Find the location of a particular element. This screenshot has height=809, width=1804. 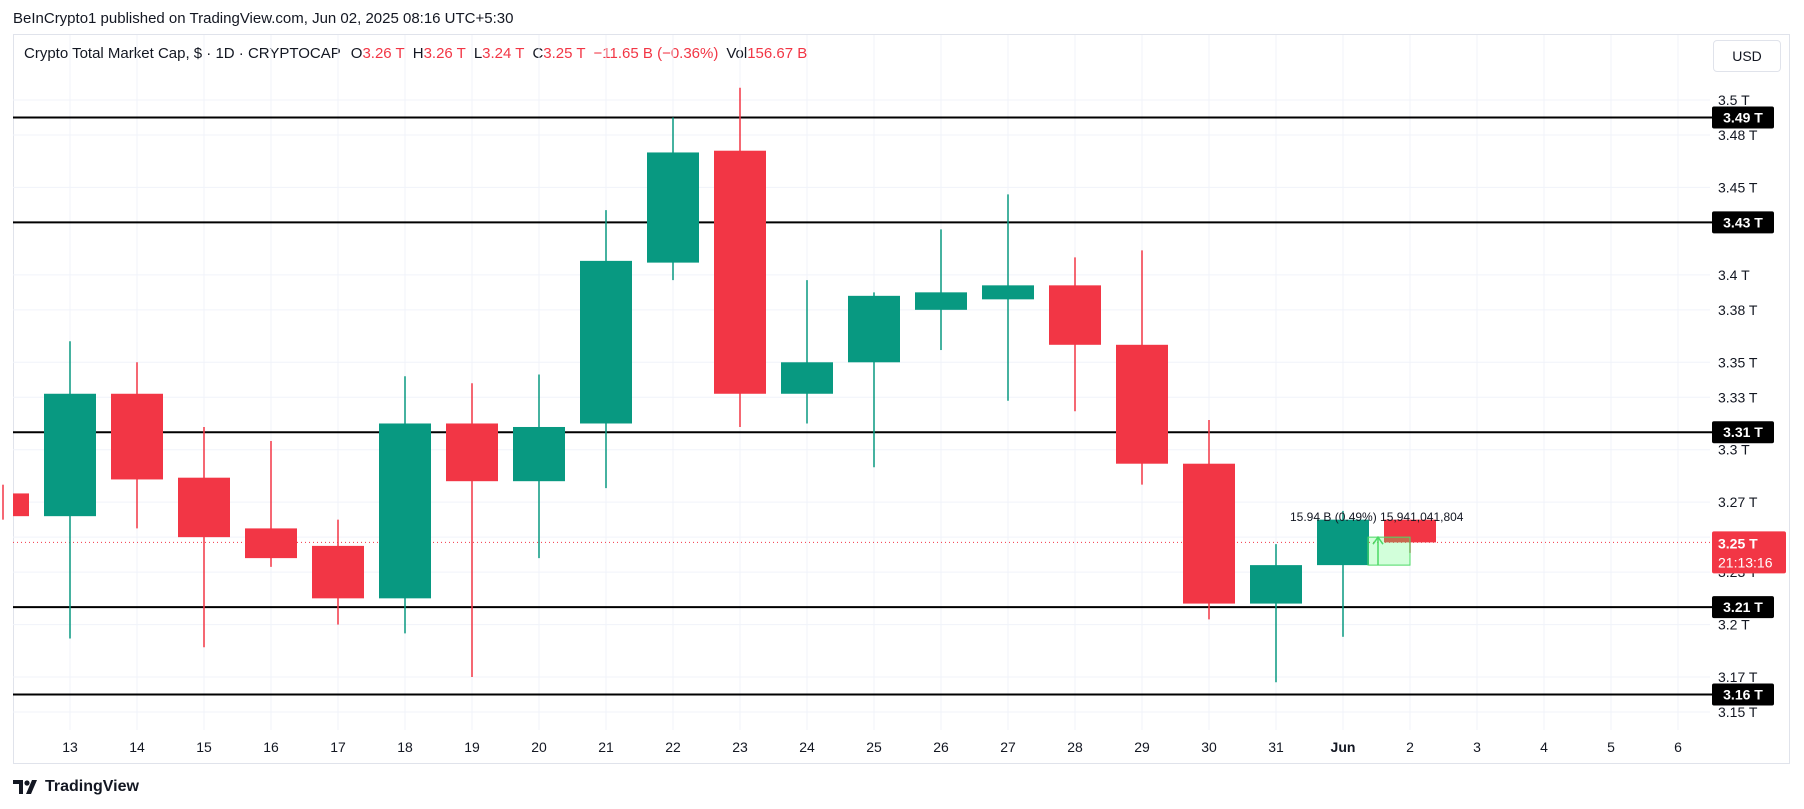

x-tick-label: 26 is located at coordinates (941, 747).